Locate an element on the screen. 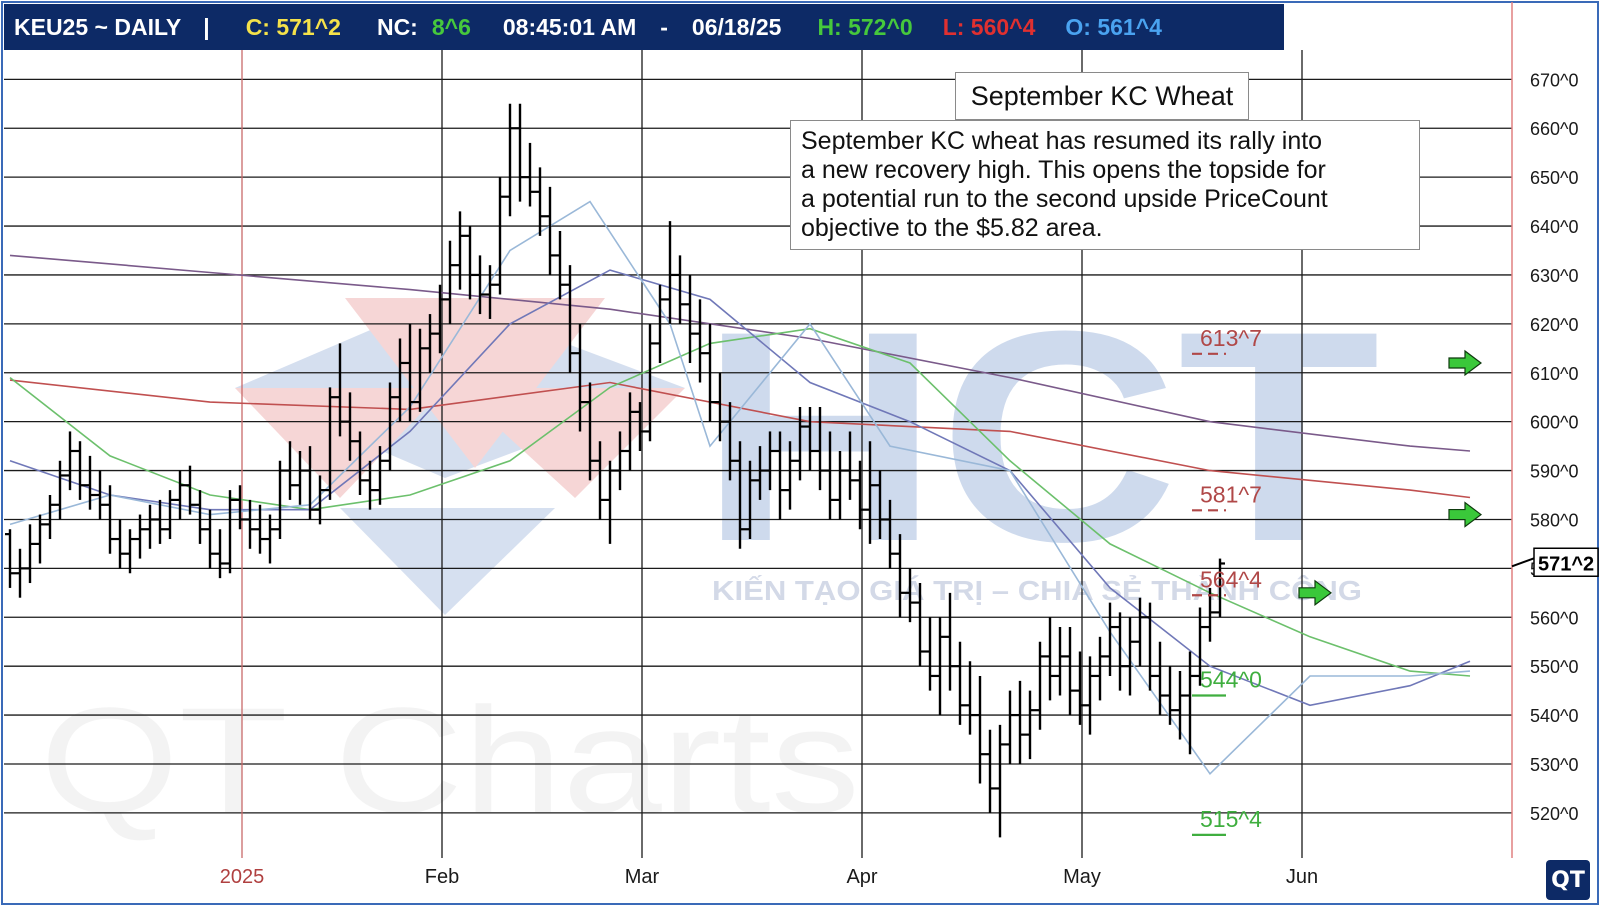 This screenshot has width=1600, height=908. last-price-box is located at coordinates (1566, 562).